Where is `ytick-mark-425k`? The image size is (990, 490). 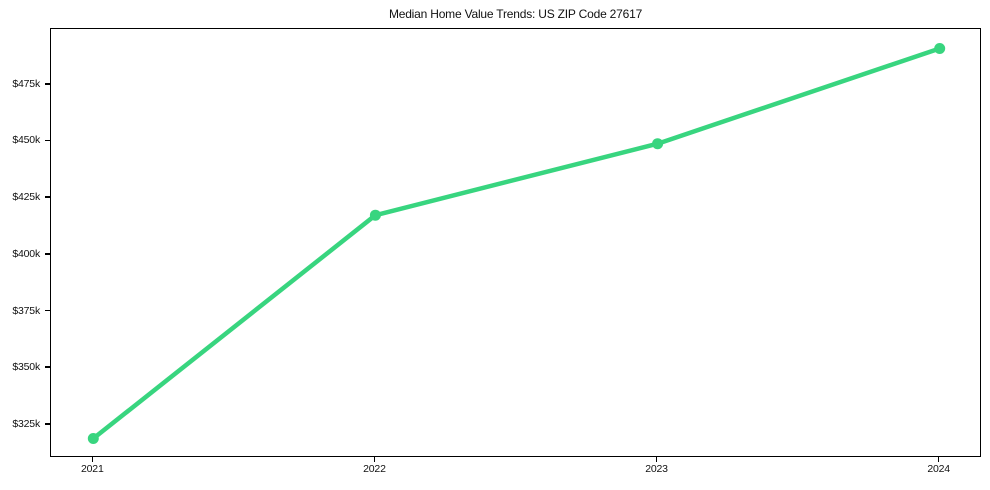
ytick-mark-425k is located at coordinates (47, 197).